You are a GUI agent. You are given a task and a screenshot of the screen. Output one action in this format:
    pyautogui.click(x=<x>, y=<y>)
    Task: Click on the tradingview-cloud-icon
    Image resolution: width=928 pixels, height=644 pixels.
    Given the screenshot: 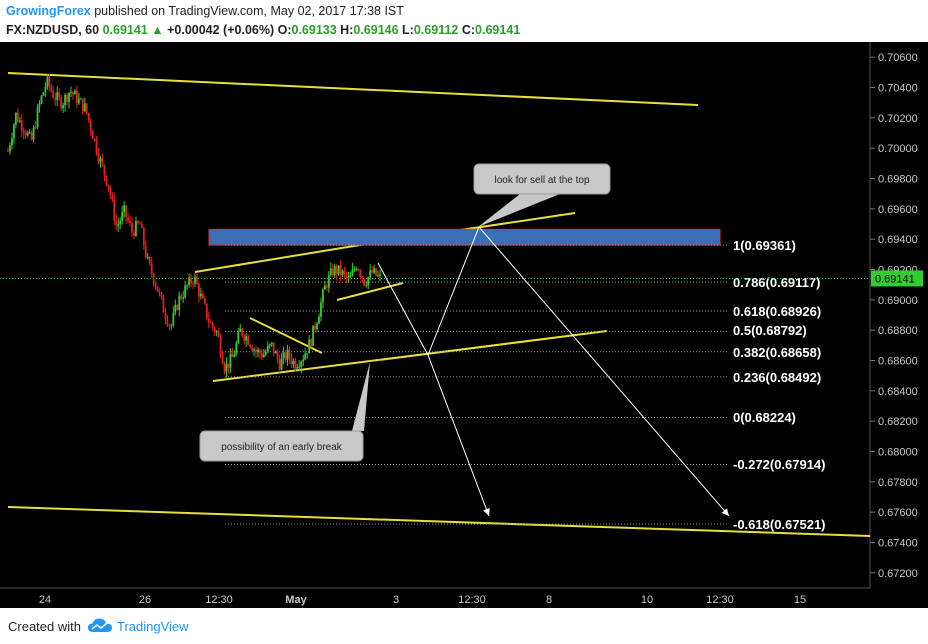 What is the action you would take?
    pyautogui.click(x=100, y=626)
    